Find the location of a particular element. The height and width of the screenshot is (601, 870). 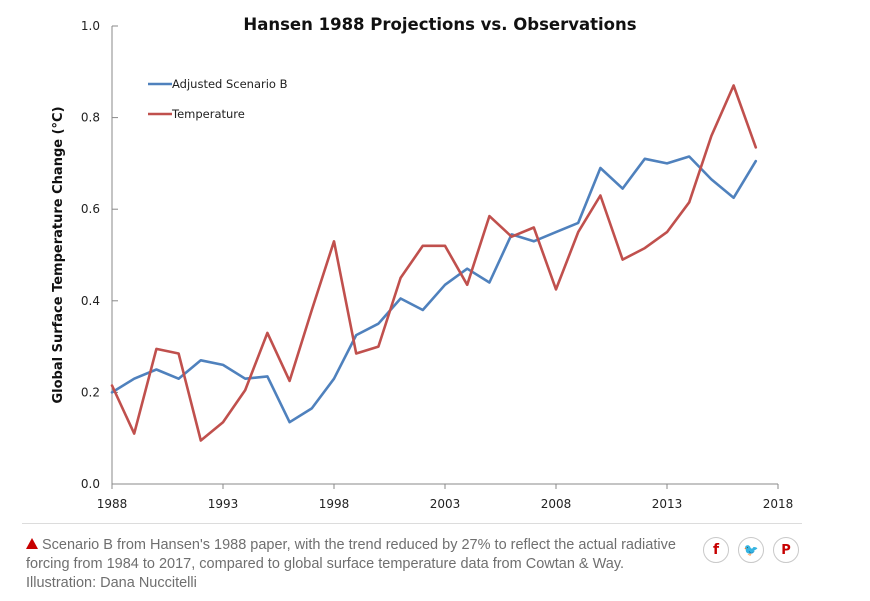

y-tick-label: 0.8 is located at coordinates (90, 118).